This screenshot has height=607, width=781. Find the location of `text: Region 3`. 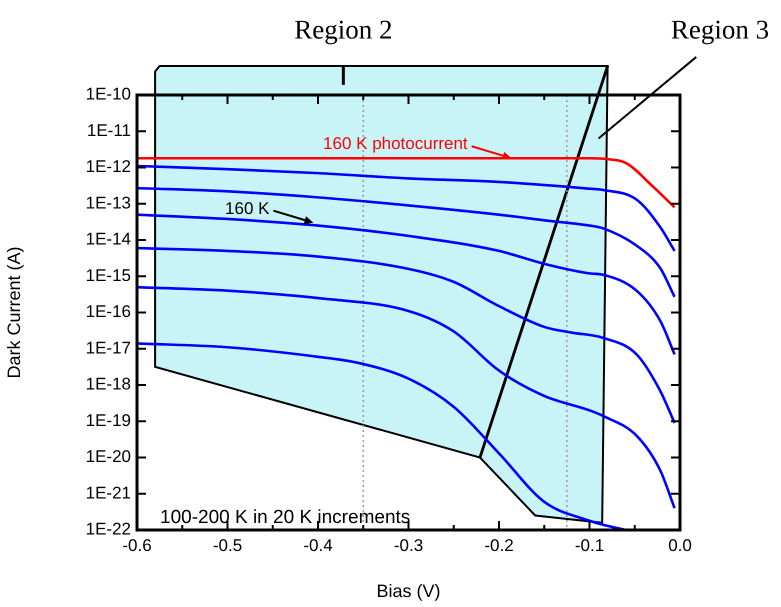

text: Region 3 is located at coordinates (720, 30).